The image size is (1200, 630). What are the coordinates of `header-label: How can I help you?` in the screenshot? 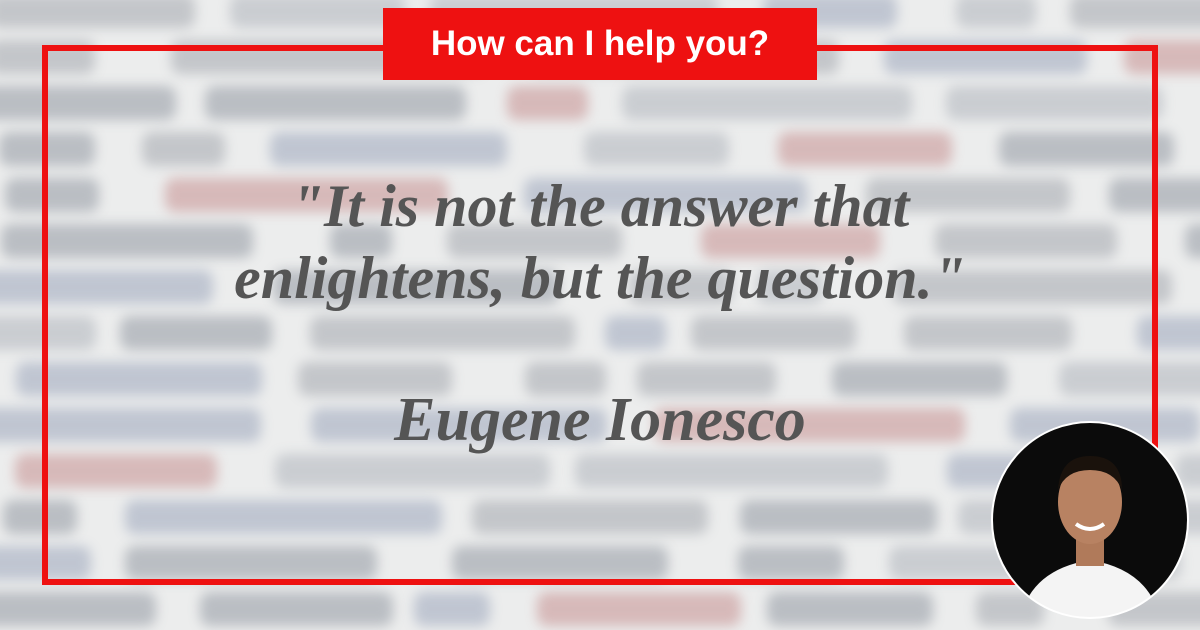 It's located at (600, 44).